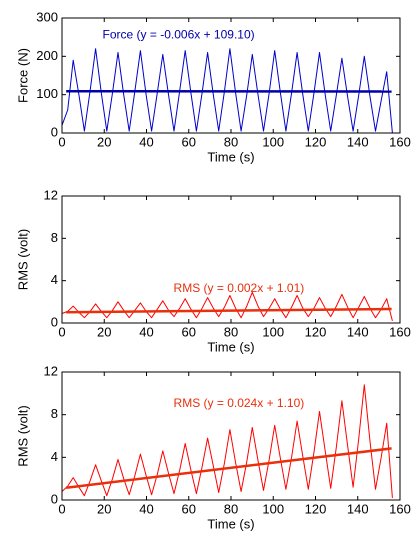  Describe the element at coordinates (47, 16) in the screenshot. I see `y-tick-label: 300` at that location.